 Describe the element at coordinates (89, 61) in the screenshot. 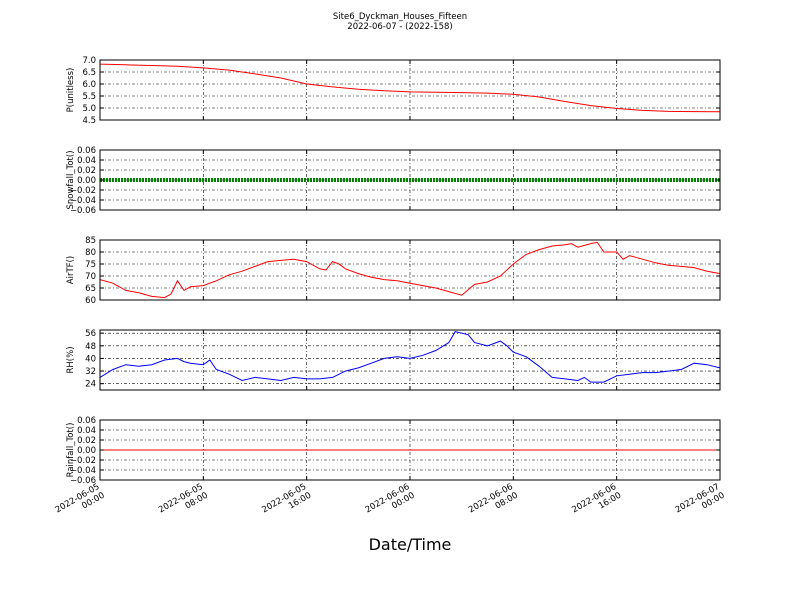

I see `y-tick-label: 7.0` at that location.